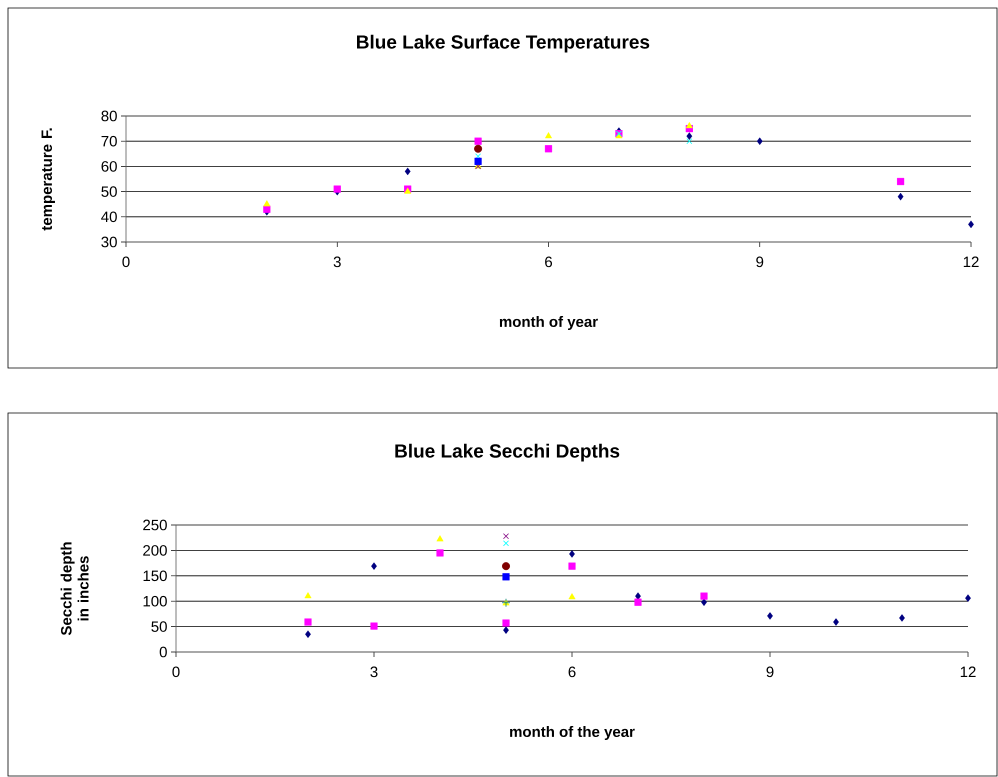 The height and width of the screenshot is (777, 998). Describe the element at coordinates (549, 323) in the screenshot. I see `x-axis-title: month of year` at that location.